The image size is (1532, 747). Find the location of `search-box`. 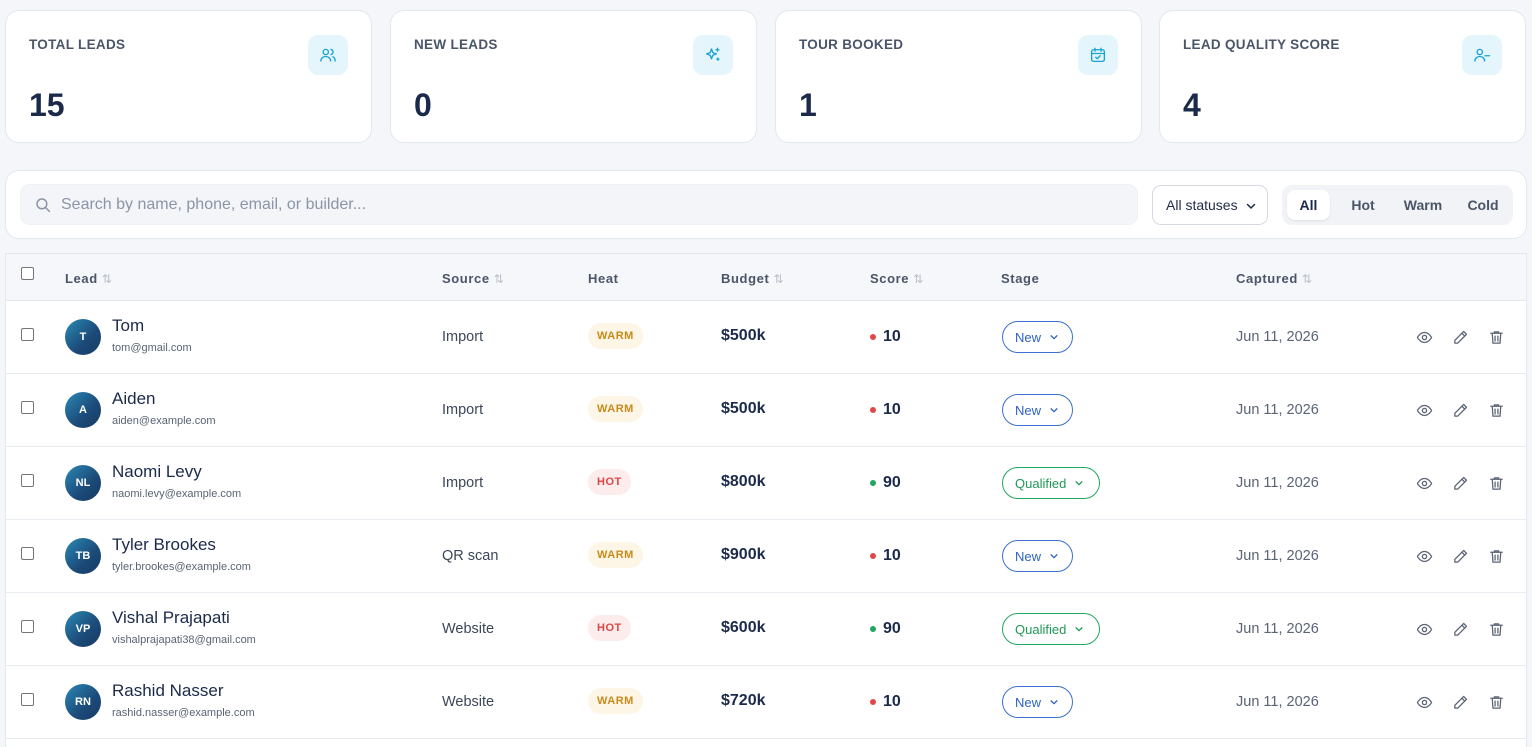

search-box is located at coordinates (579, 204).